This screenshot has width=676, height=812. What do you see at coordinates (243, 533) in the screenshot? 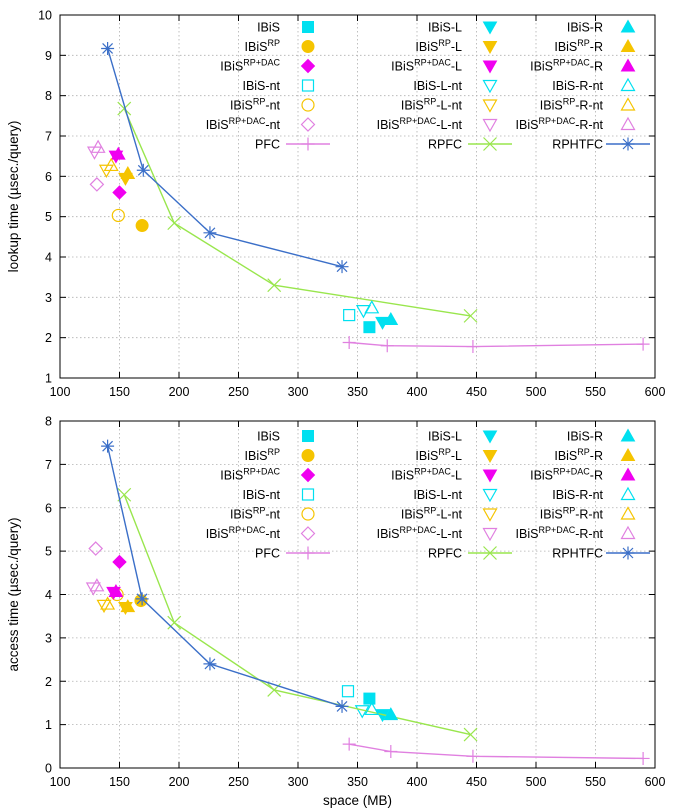
I see `legend-label: IBiSRP+DAC-nt` at bounding box center [243, 533].